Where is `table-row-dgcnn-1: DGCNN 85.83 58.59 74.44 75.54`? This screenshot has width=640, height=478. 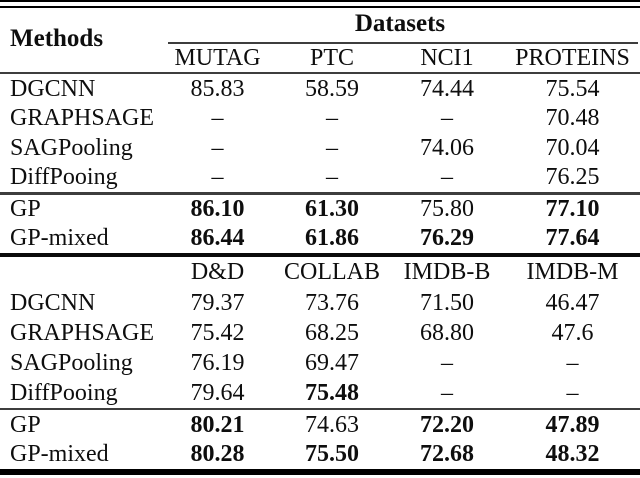 table-row-dgcnn-1: DGCNN 85.83 58.59 74.44 75.54 is located at coordinates (320, 89).